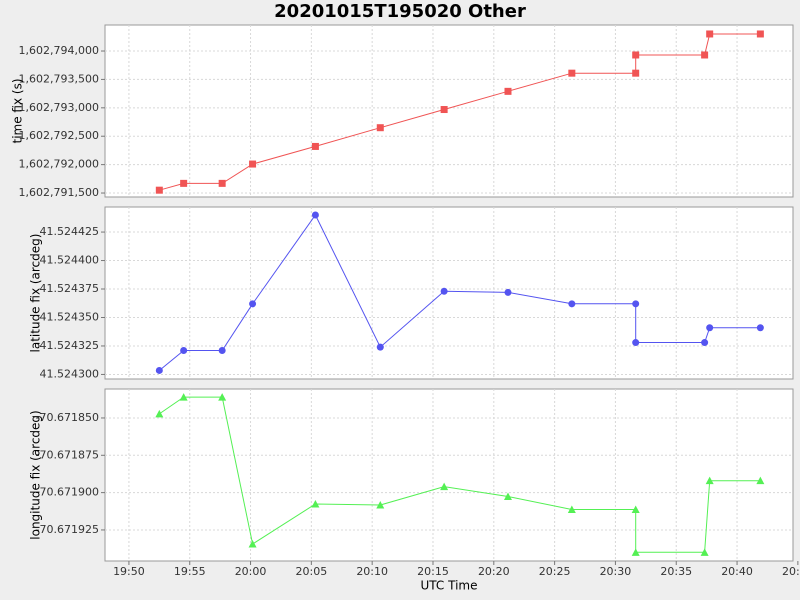 Image resolution: width=800 pixels, height=600 pixels. I want to click on y-tick-label: 41.524350, so click(70, 316).